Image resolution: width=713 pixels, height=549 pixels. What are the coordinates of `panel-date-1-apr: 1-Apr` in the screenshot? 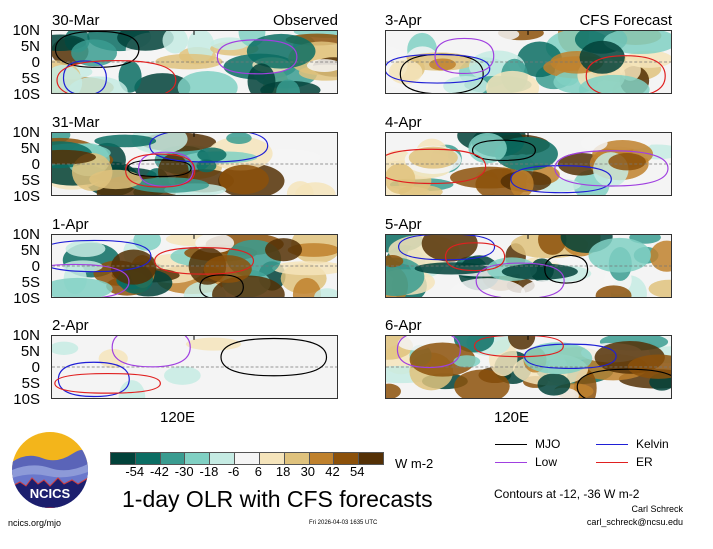 It's located at (70, 224).